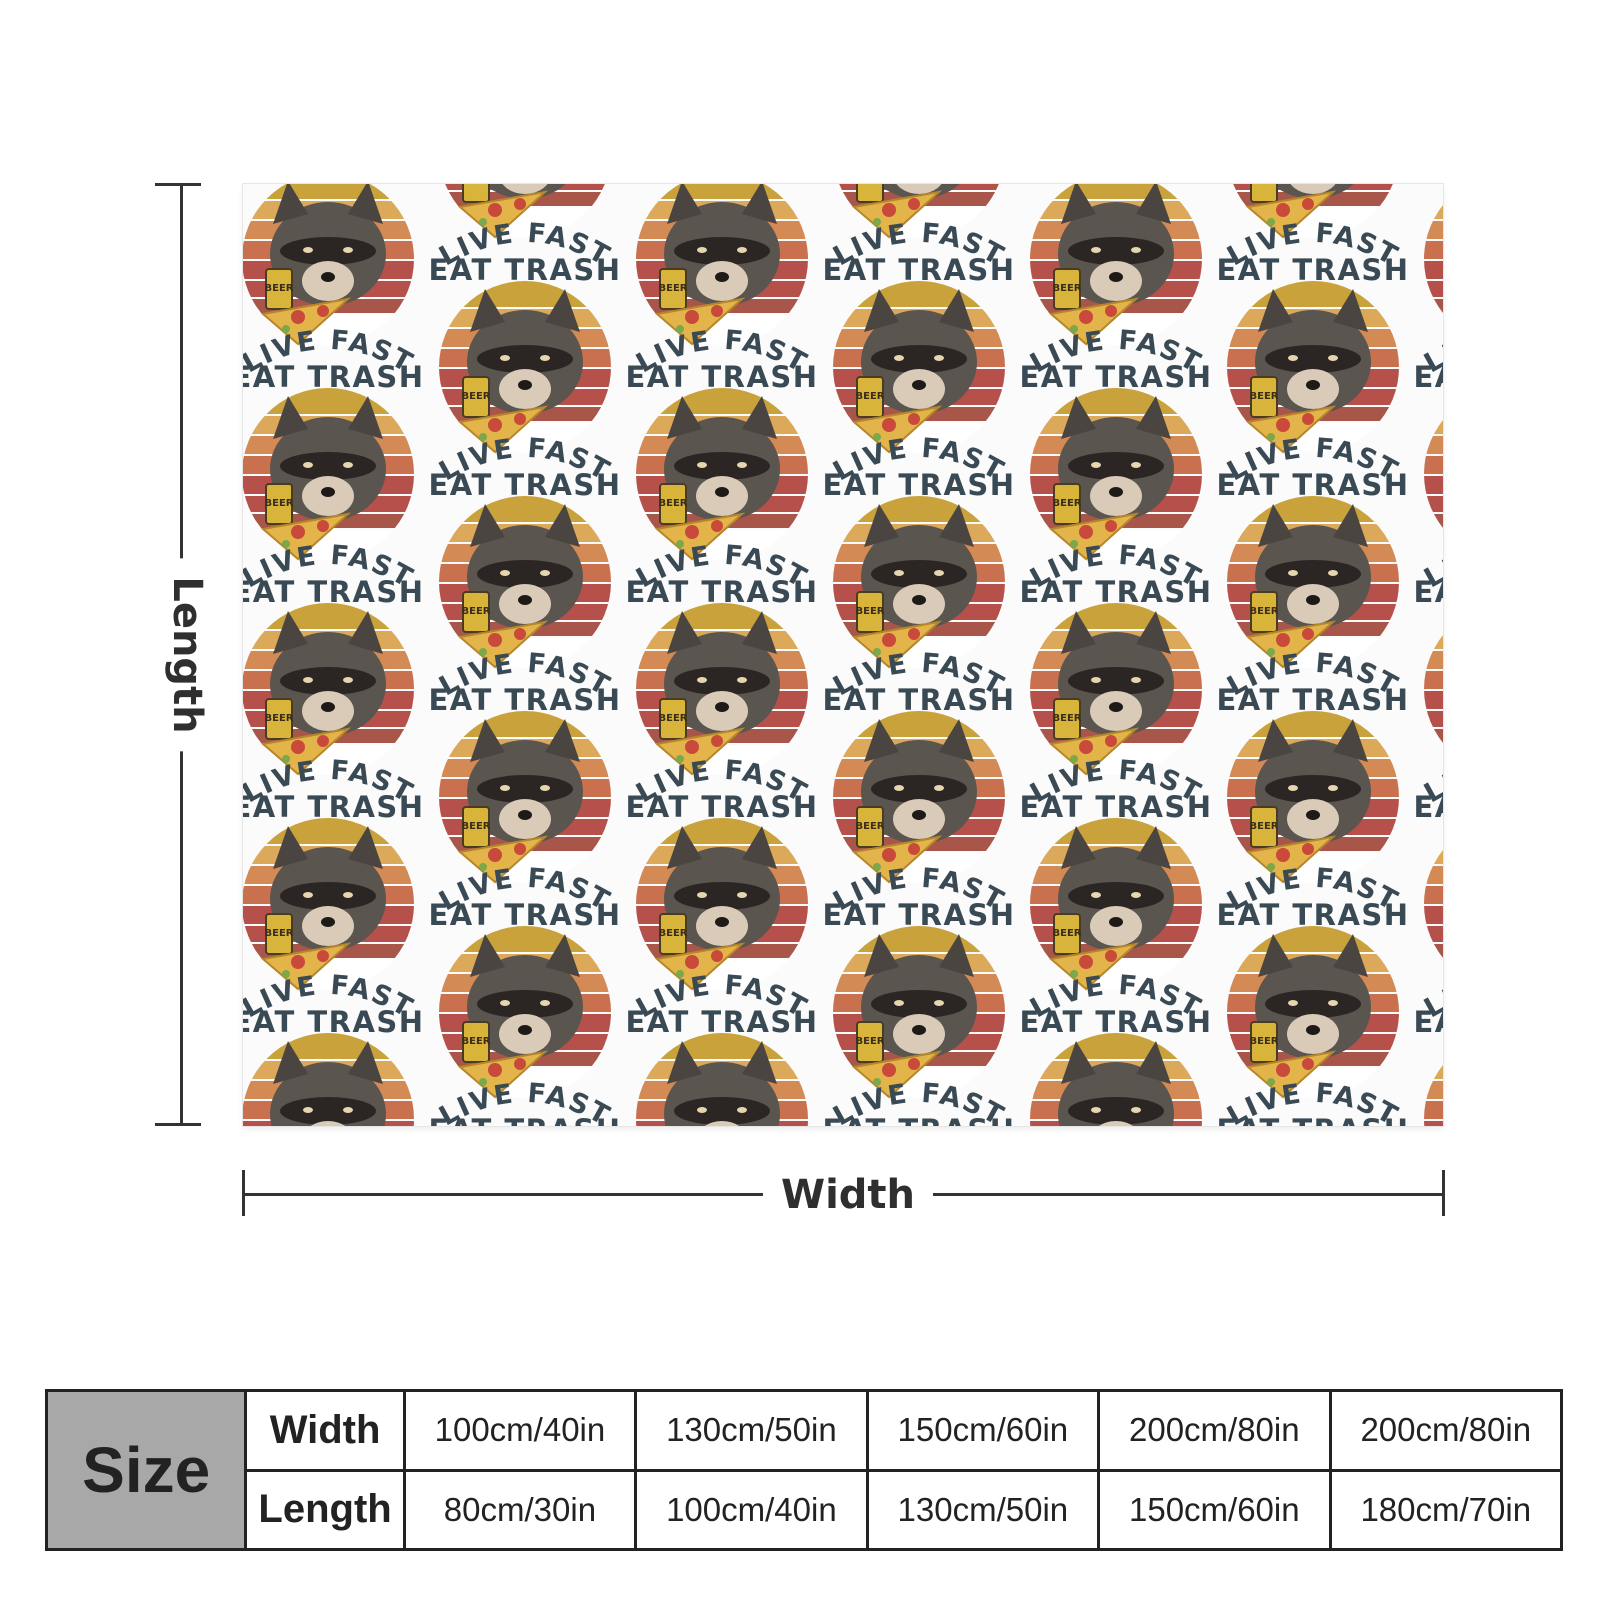 The width and height of the screenshot is (1600, 1600). What do you see at coordinates (1214, 1509) in the screenshot?
I see `length-cell: 150cm/60in` at bounding box center [1214, 1509].